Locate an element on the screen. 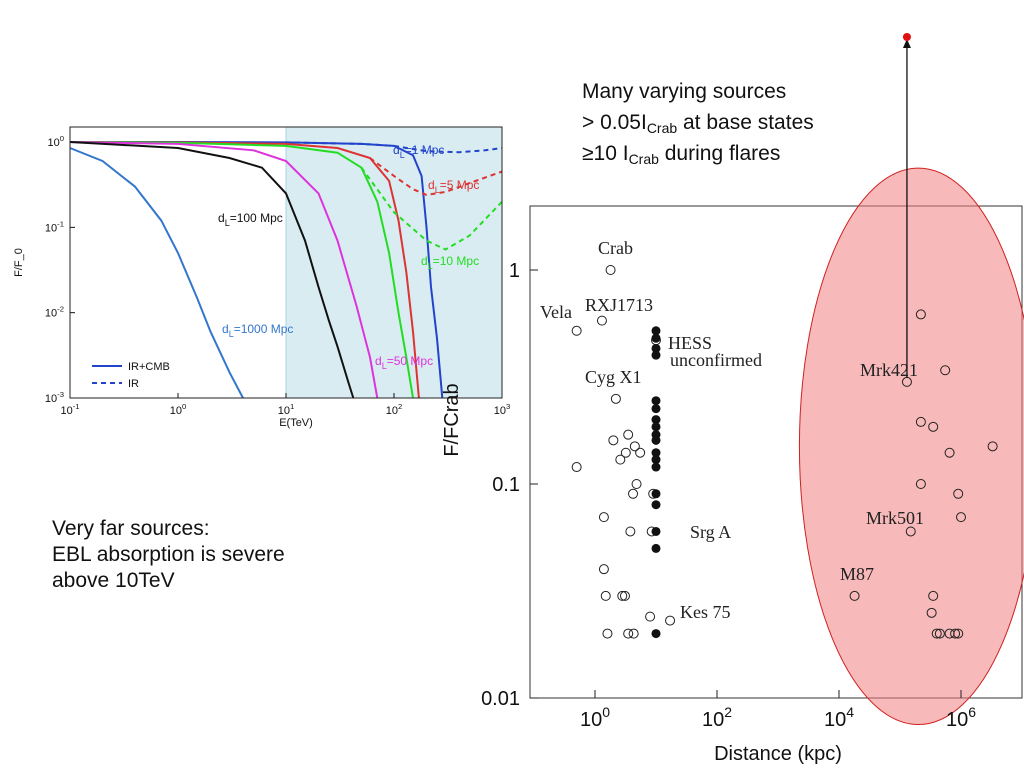 Image resolution: width=1024 pixels, height=768 pixels. label-rest: =5 Mpc is located at coordinates (460, 185).